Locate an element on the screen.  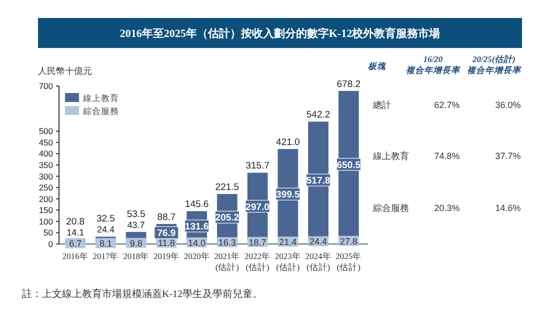
data-label: 8.1 is located at coordinates (105, 243).